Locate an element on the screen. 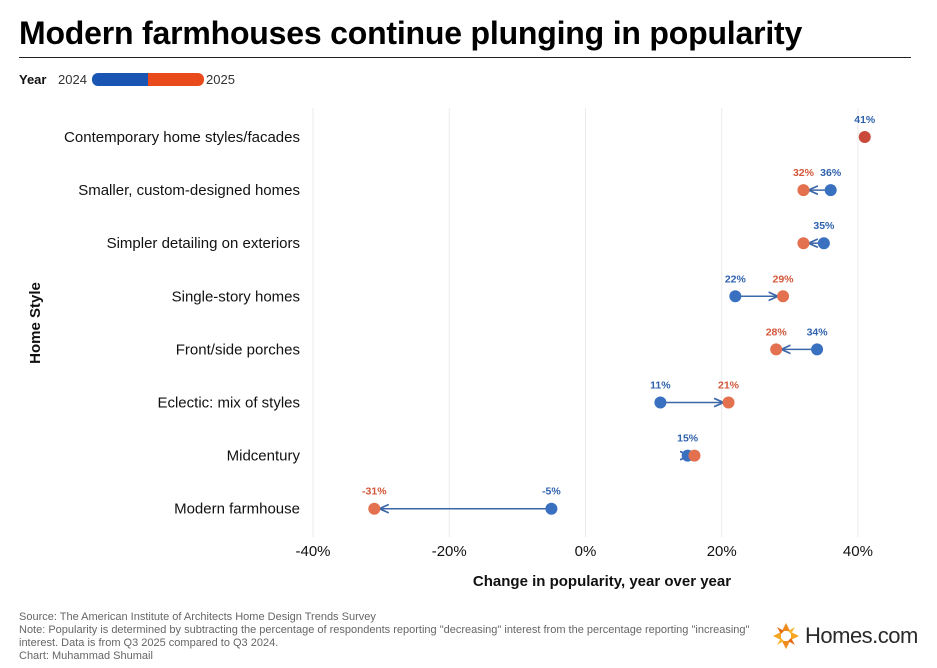 The width and height of the screenshot is (937, 668). y-category-label: Smaller, custom-designed homes is located at coordinates (189, 190).